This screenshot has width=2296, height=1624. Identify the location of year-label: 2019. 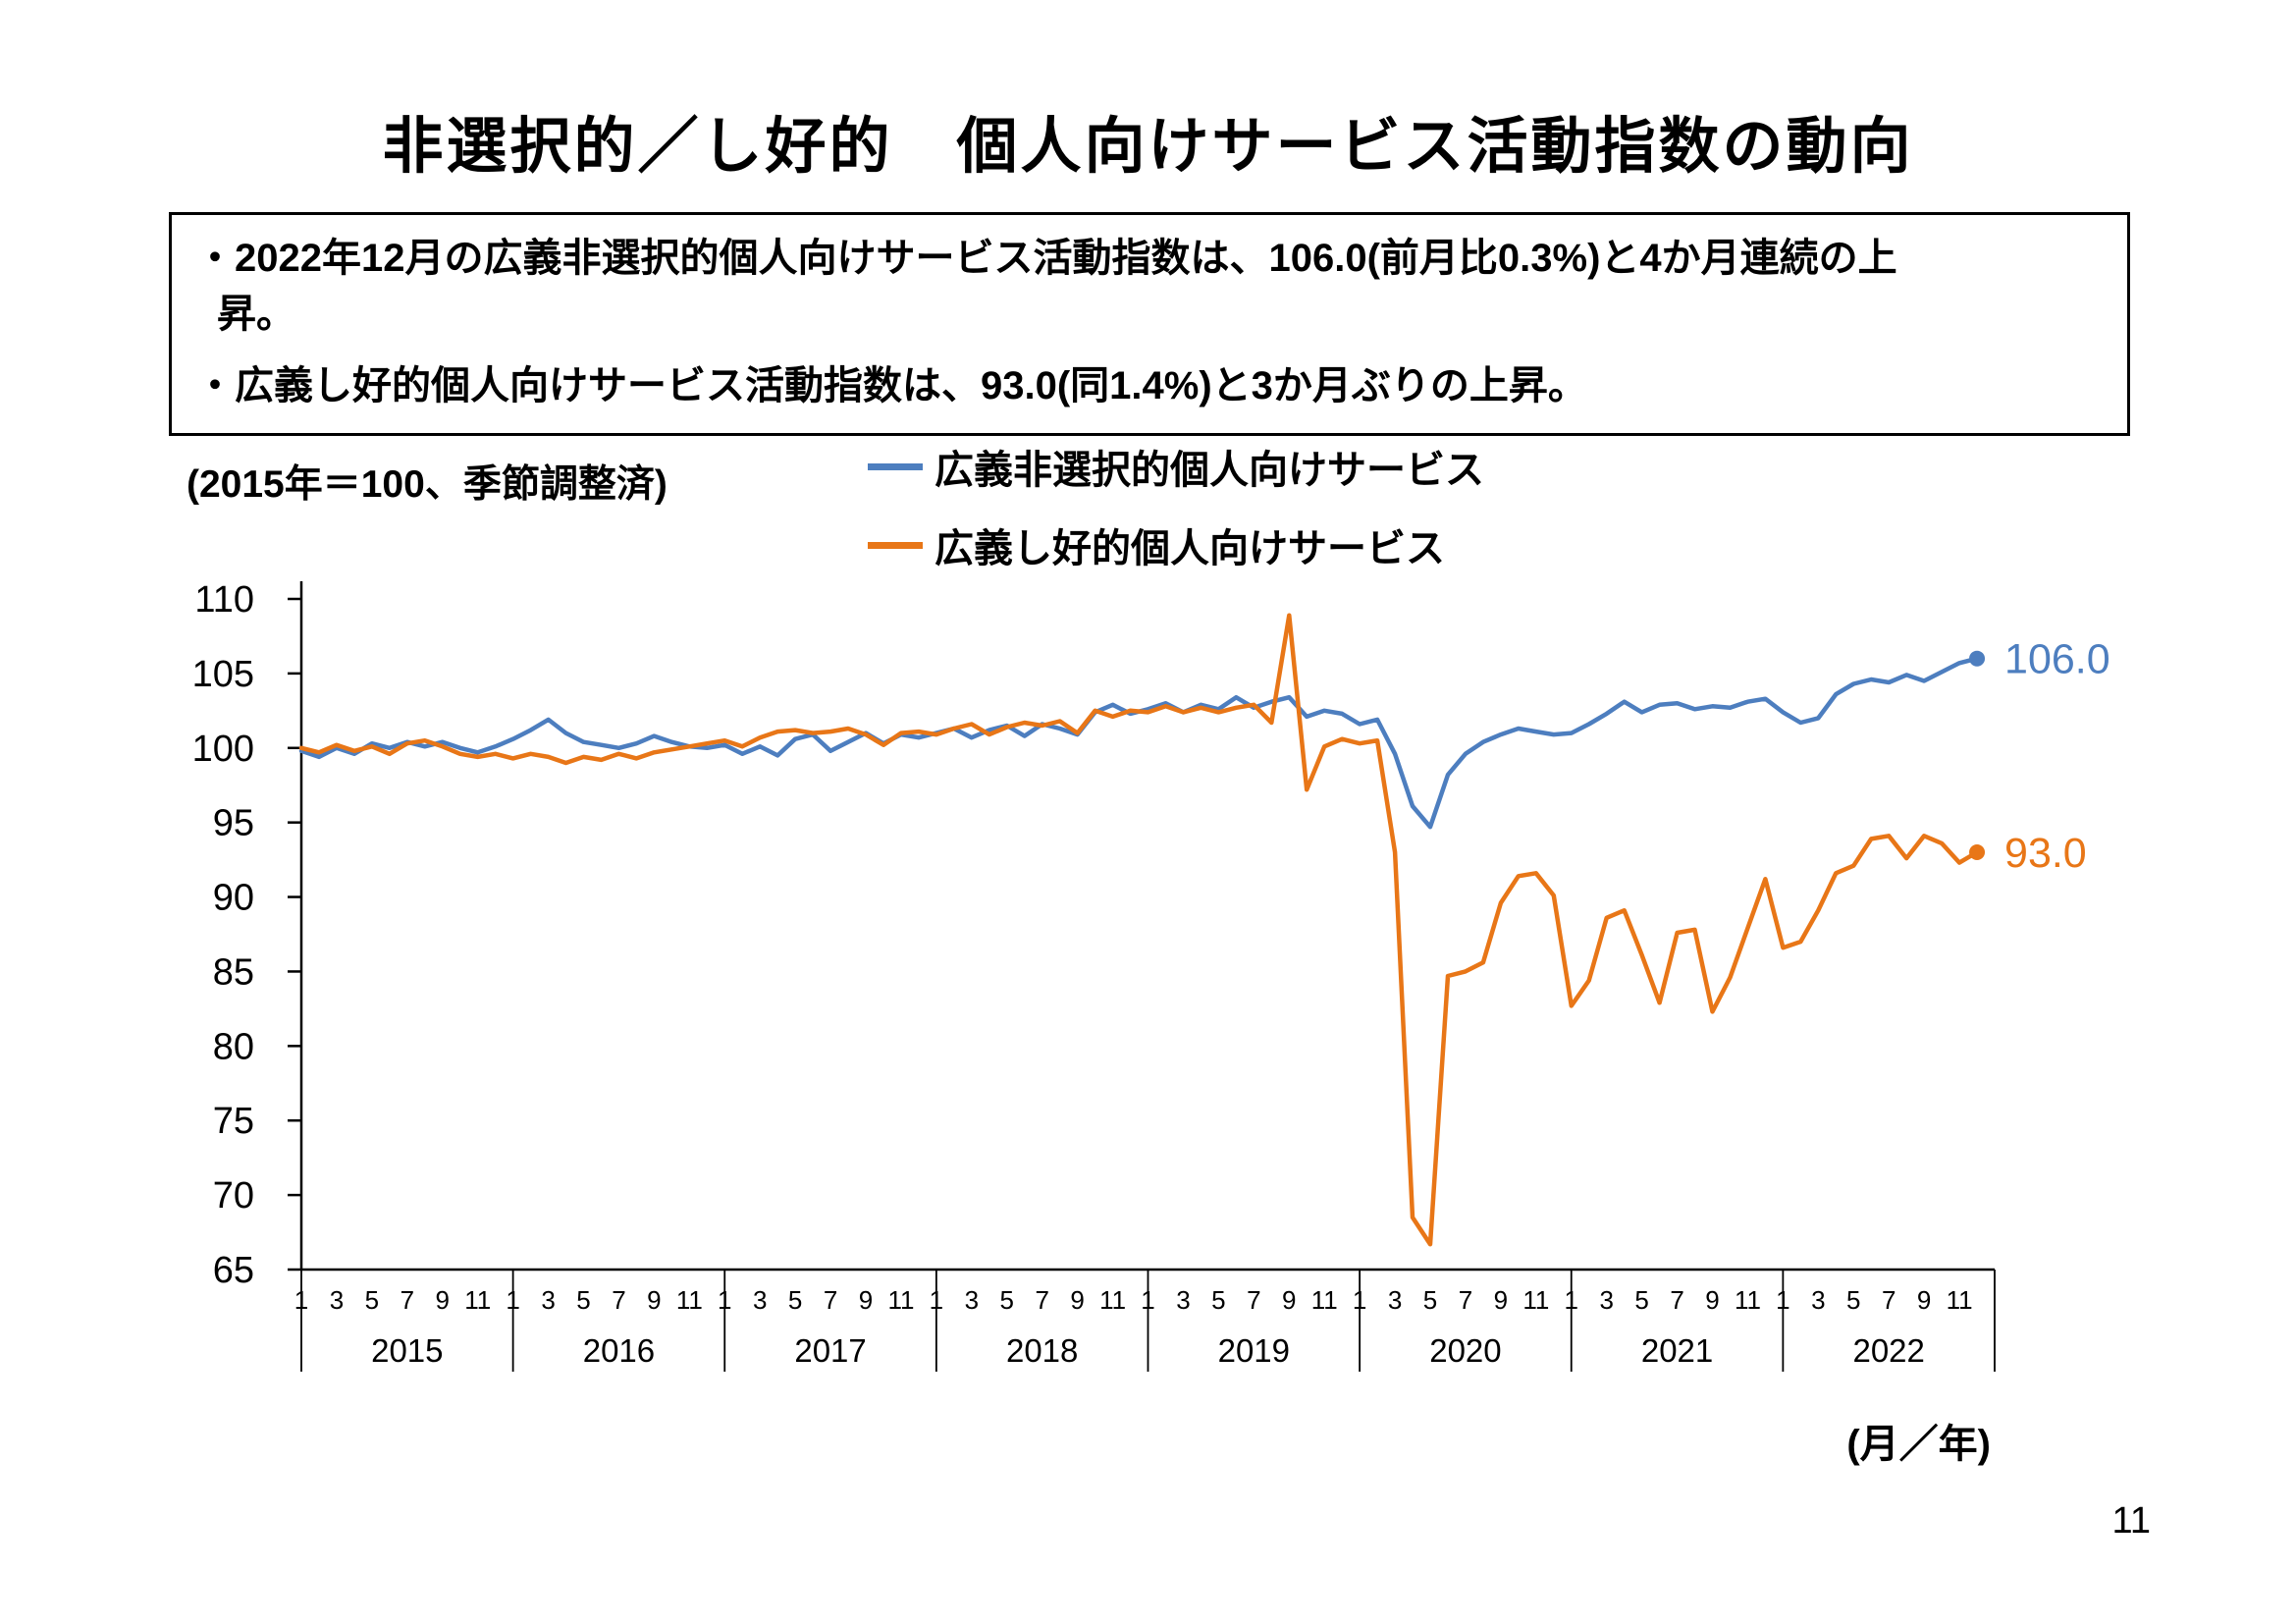
(1254, 1350).